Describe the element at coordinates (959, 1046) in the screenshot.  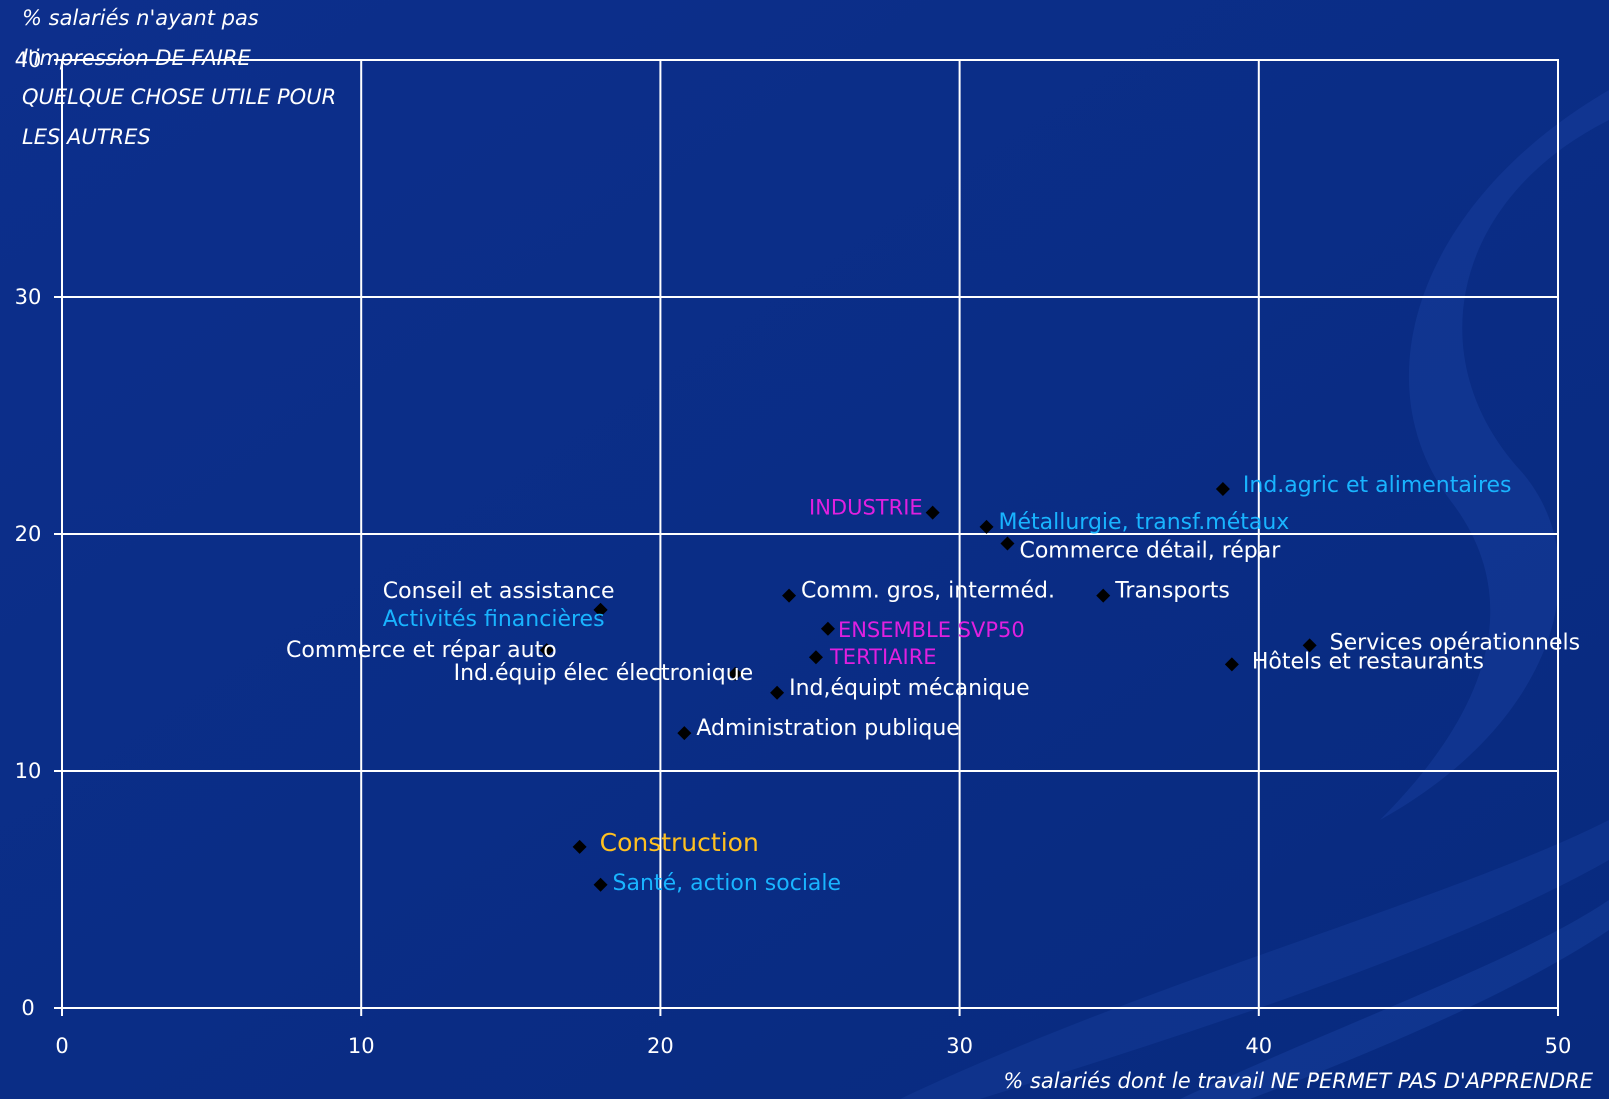
I see `x-tick-label: 30` at that location.